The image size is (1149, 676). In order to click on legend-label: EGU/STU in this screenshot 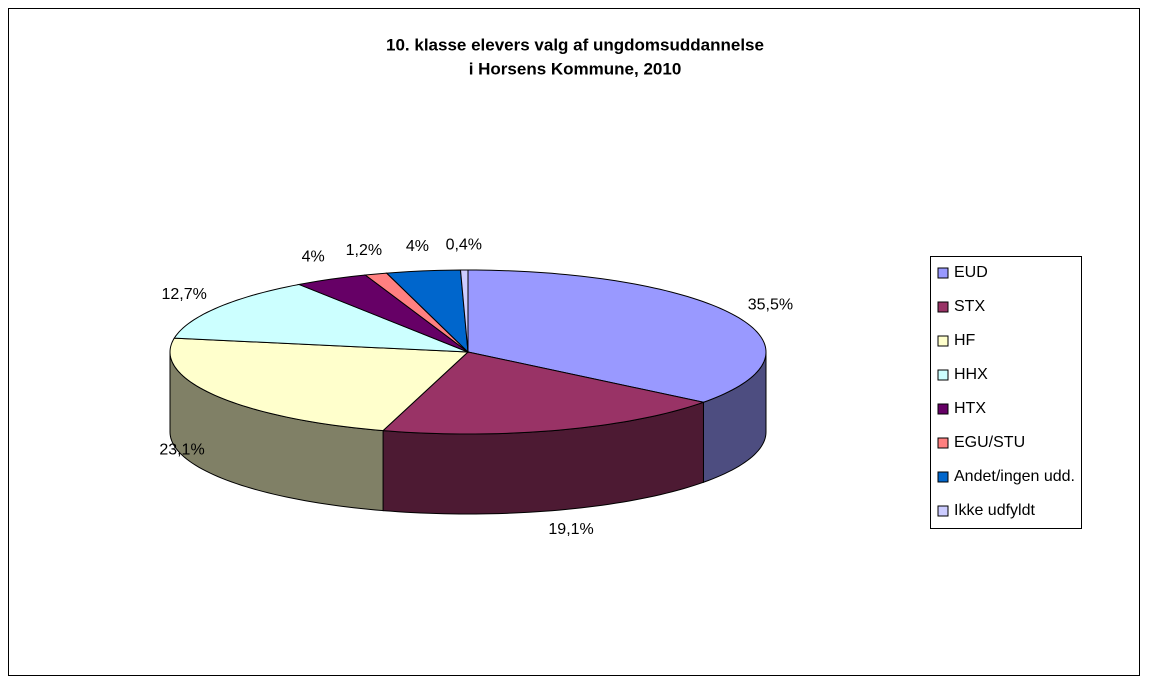, I will do `click(989, 442)`.